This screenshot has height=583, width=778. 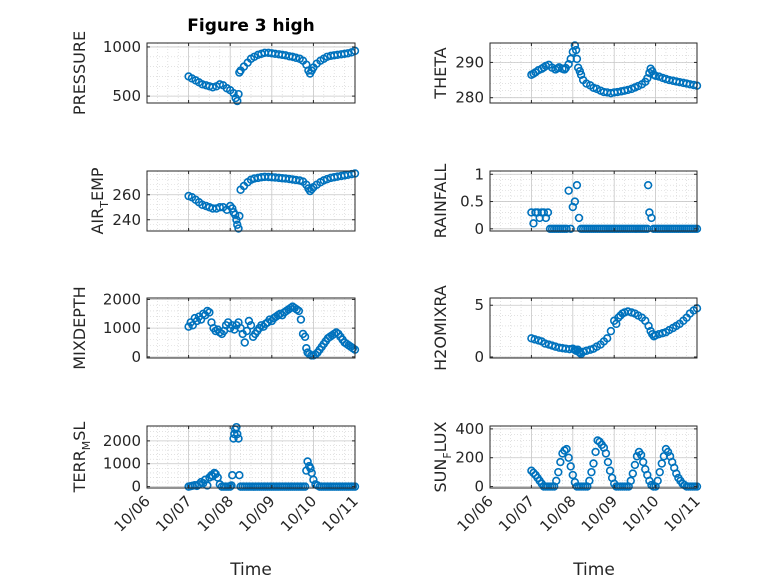 I want to click on y-tick-label: 500, so click(x=126, y=96).